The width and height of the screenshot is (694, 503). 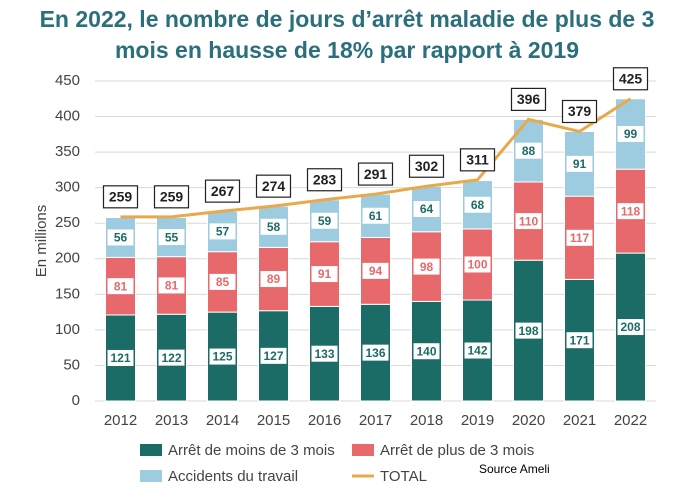 What do you see at coordinates (375, 420) in the screenshot?
I see `x-tick-label: 2017` at bounding box center [375, 420].